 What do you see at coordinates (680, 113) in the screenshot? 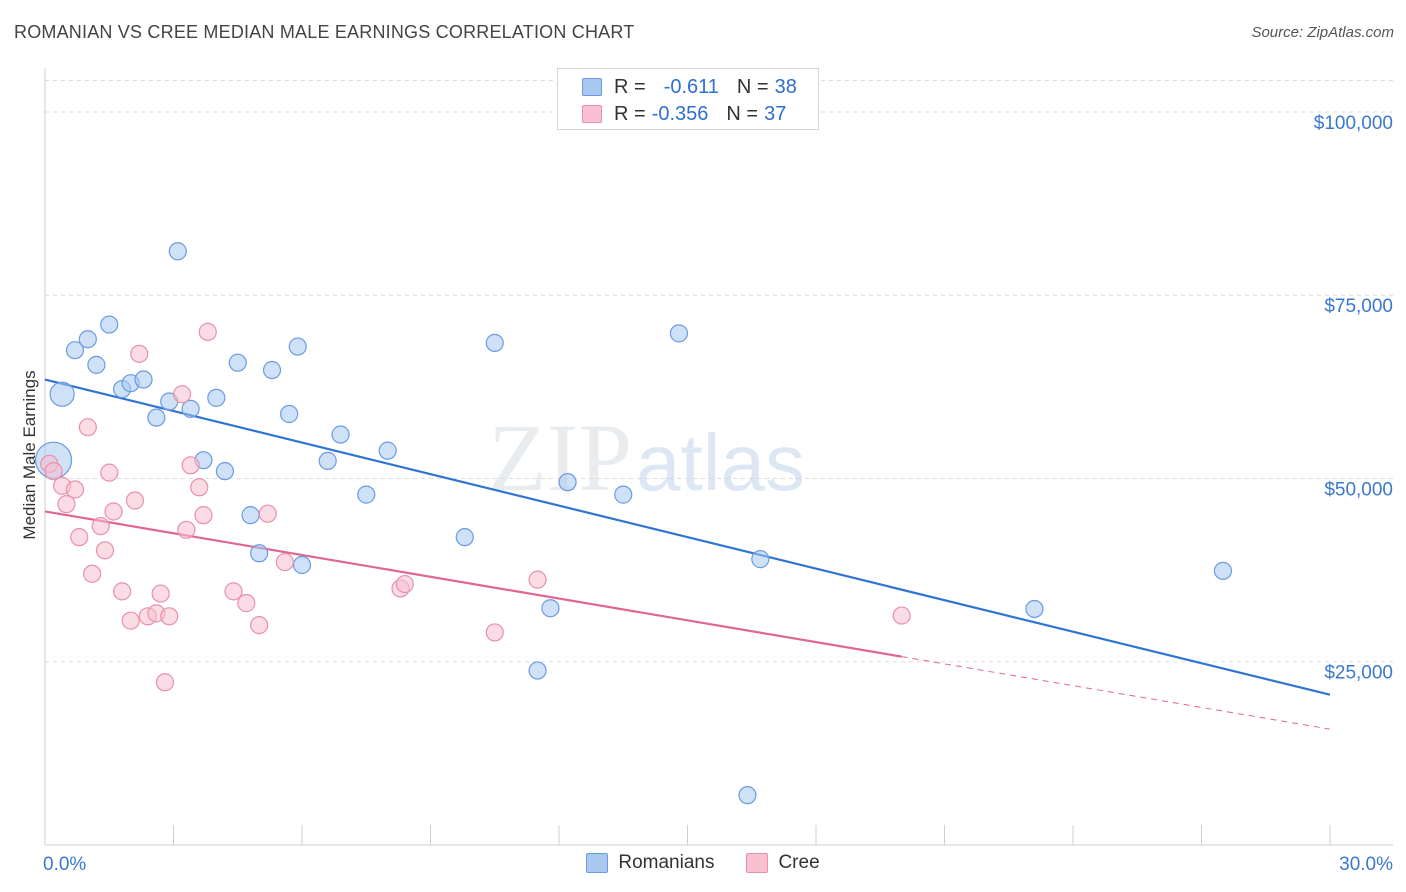
I see `legend-r-value: -0.356` at bounding box center [680, 113].